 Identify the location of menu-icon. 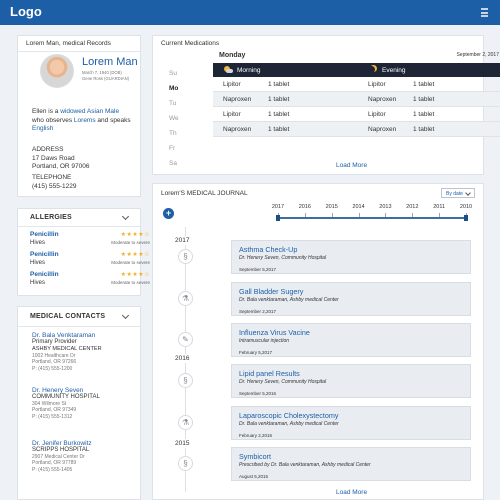
(484, 12).